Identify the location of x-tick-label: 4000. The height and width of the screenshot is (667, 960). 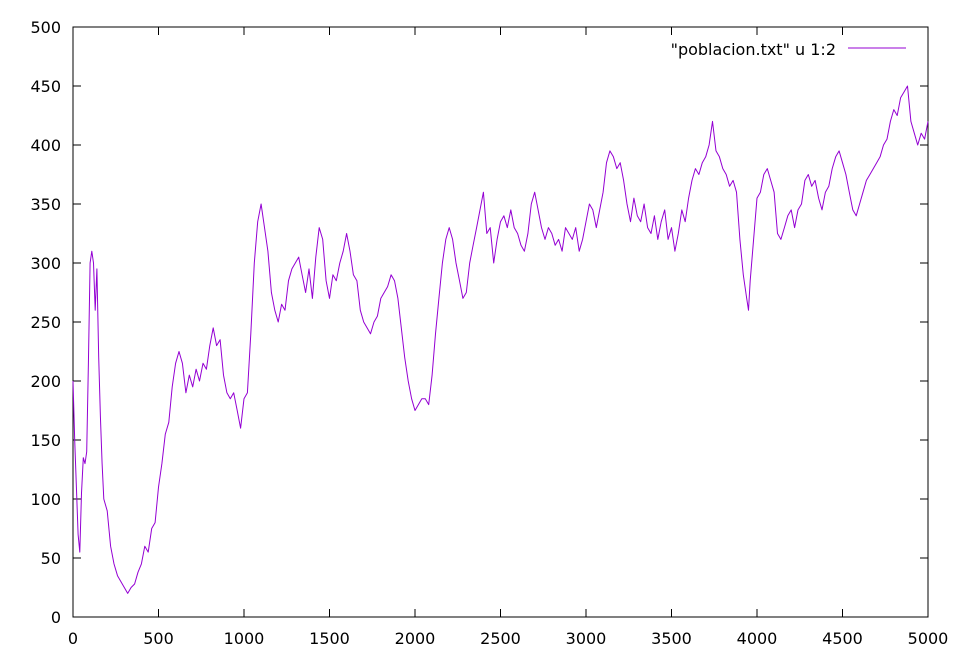
(757, 638).